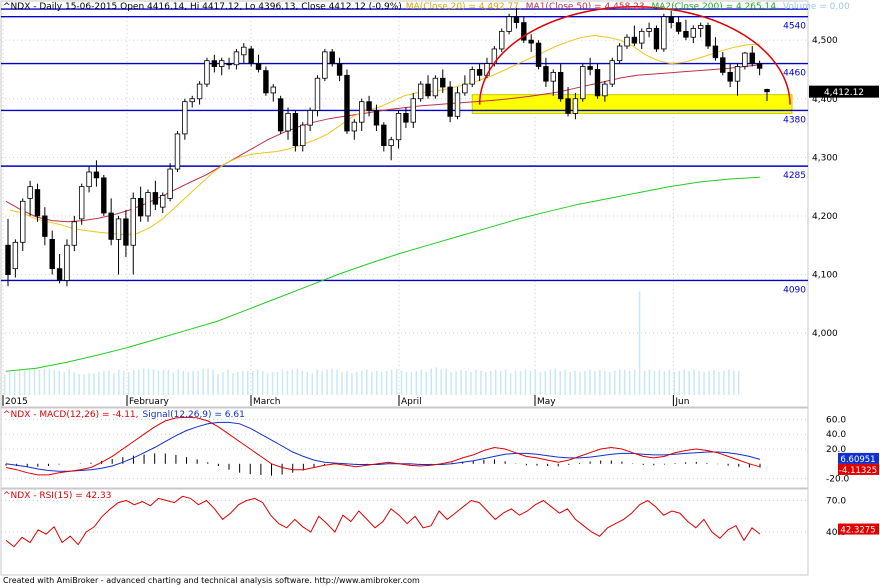 The height and width of the screenshot is (587, 880). I want to click on last-price-badge: 4,412.12, so click(844, 91).